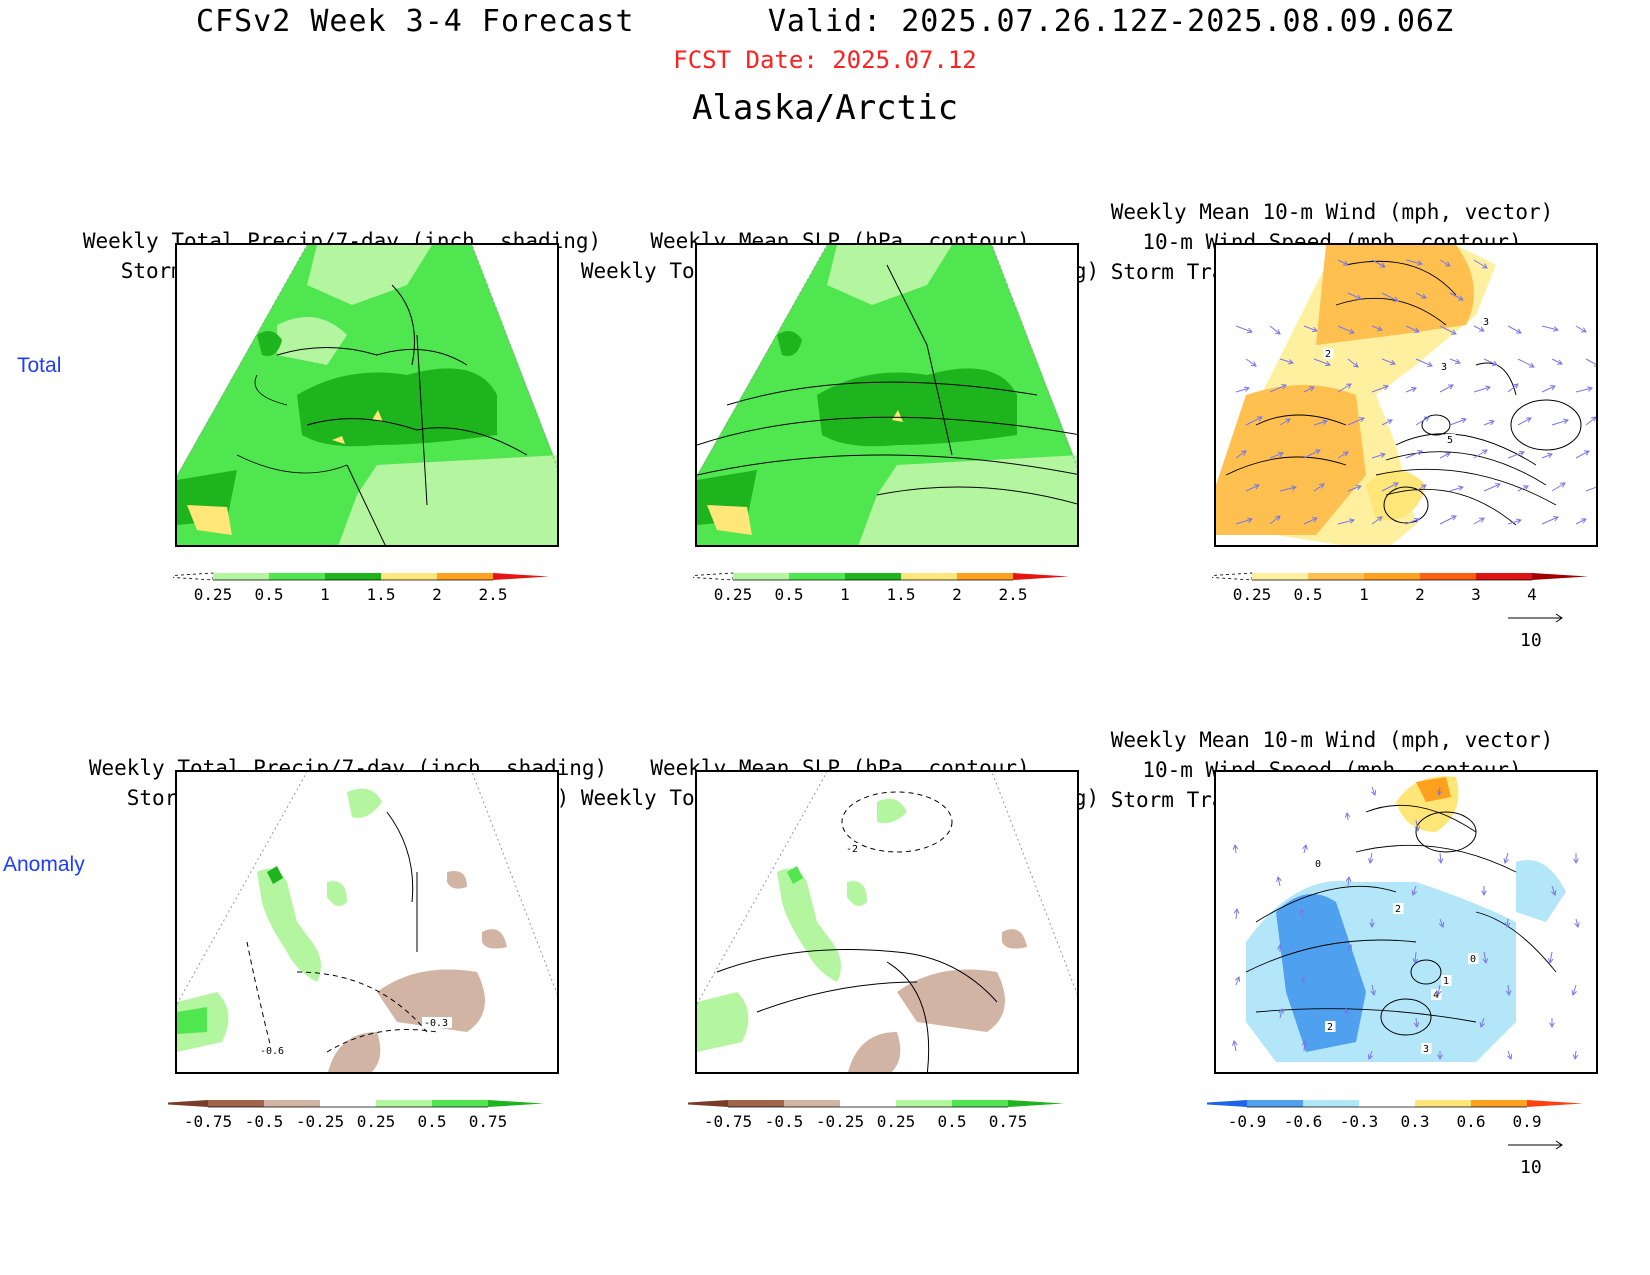 The width and height of the screenshot is (1650, 1275). What do you see at coordinates (1531, 1167) in the screenshot?
I see `vector-reference-label: 10` at bounding box center [1531, 1167].